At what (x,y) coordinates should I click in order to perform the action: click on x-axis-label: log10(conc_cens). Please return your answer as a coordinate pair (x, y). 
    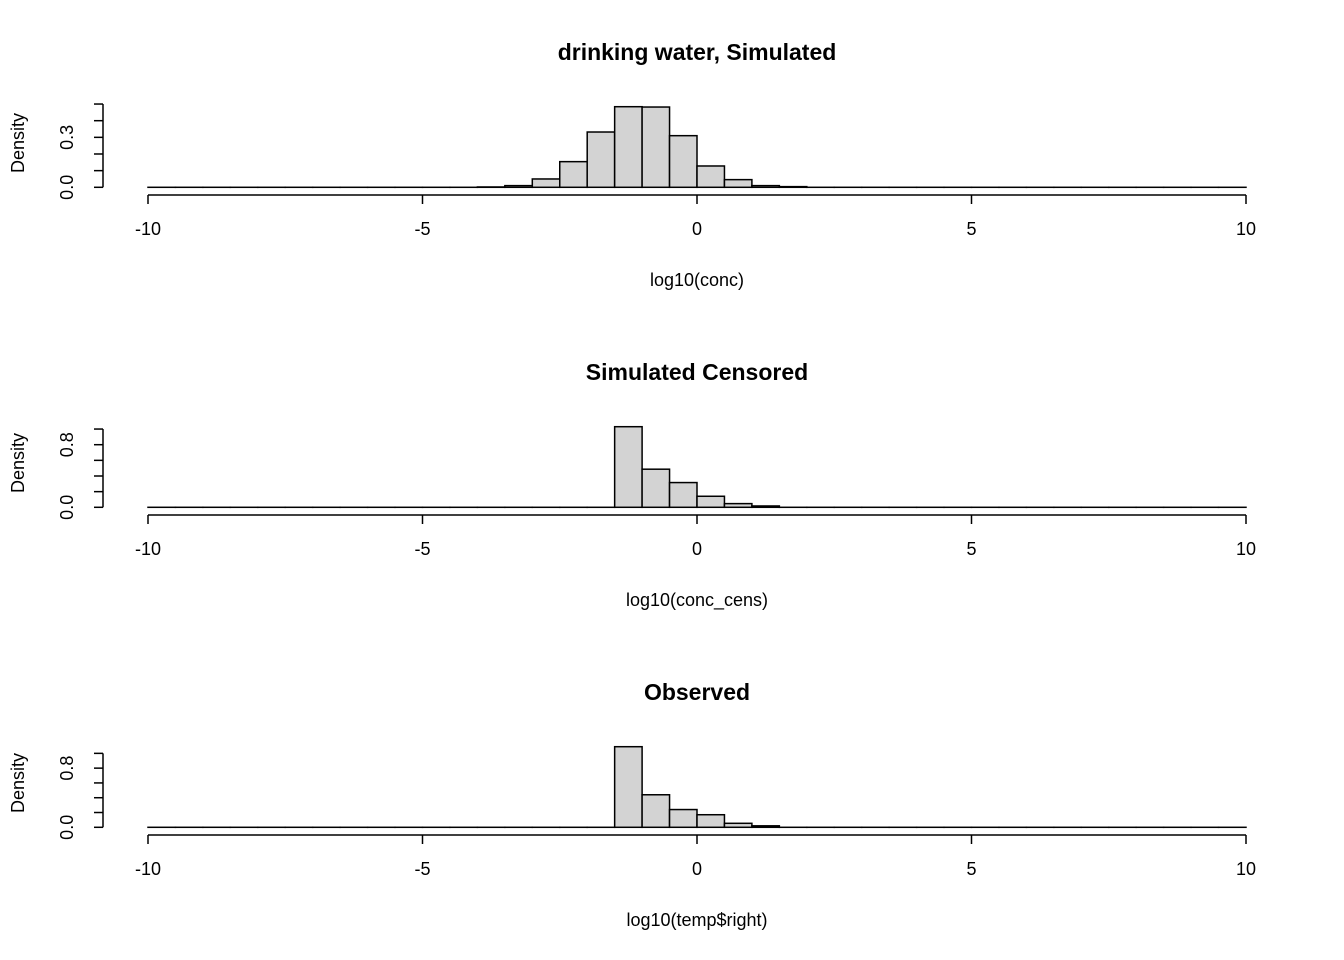
    Looking at the image, I should click on (697, 600).